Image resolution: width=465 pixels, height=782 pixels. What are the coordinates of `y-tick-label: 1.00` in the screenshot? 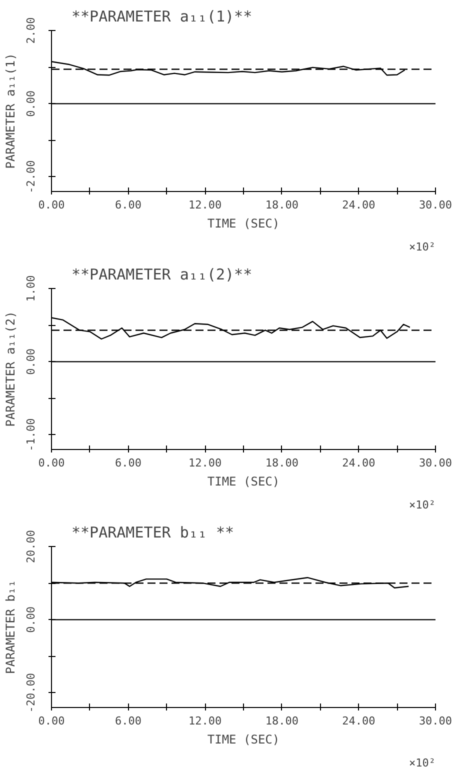 It's located at (31, 288).